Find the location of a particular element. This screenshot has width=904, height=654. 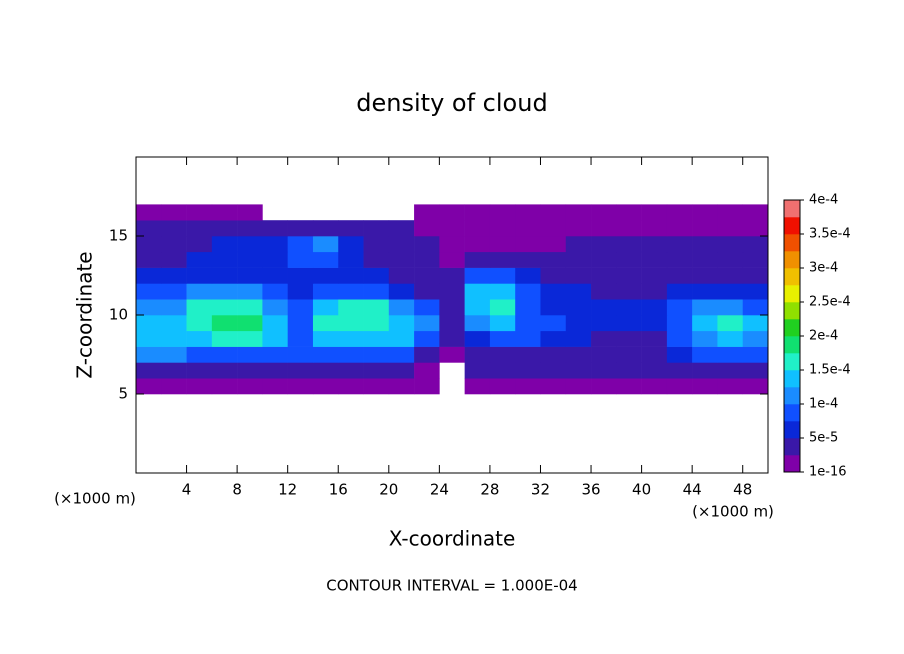

y-tick-label: 15 is located at coordinates (118, 236).